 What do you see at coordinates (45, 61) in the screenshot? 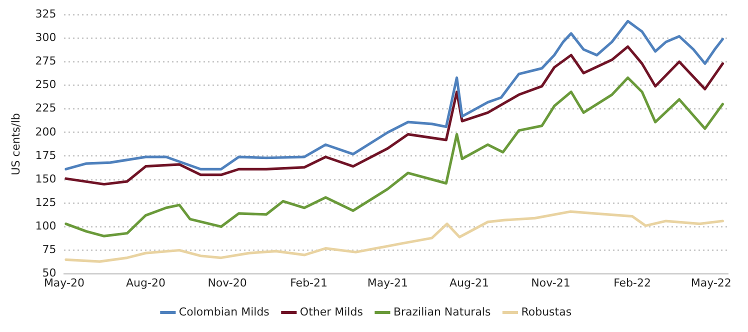
I see `y-tick-label: 275` at bounding box center [45, 61].